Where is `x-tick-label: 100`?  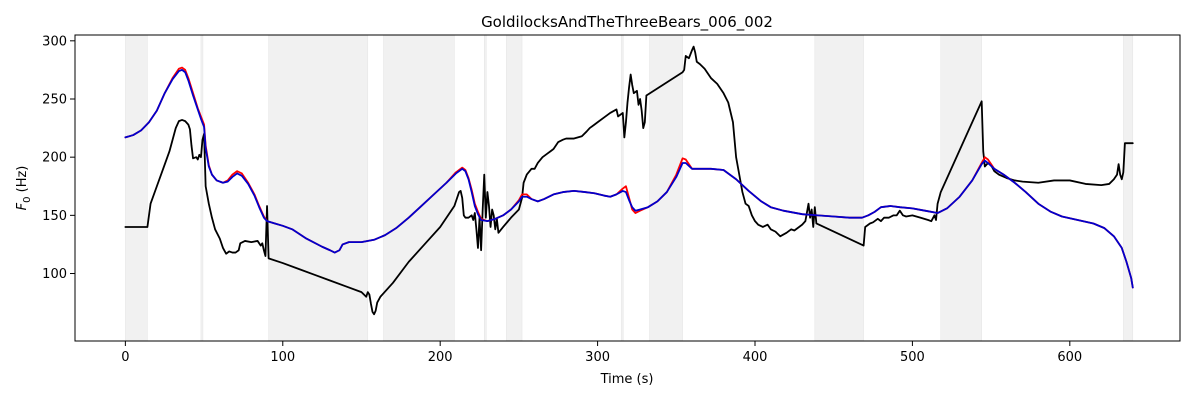
x-tick-label: 100 is located at coordinates (282, 357).